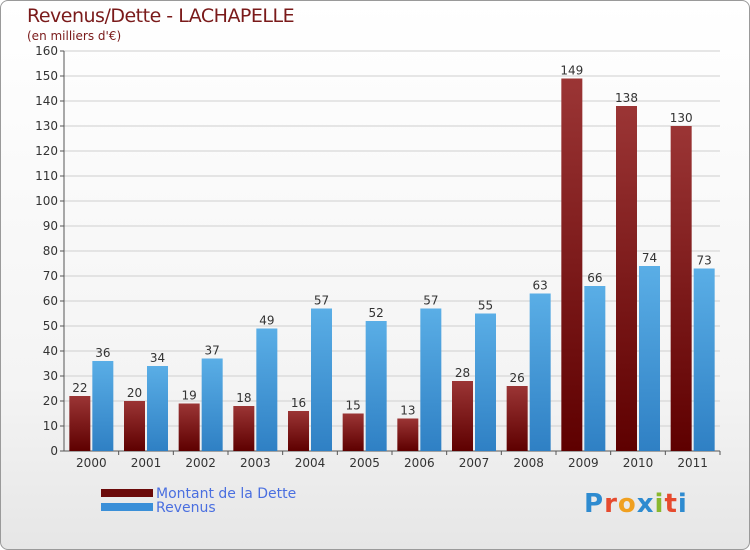 The width and height of the screenshot is (750, 550). What do you see at coordinates (50, 376) in the screenshot?
I see `y-tick-label: 30` at bounding box center [50, 376].